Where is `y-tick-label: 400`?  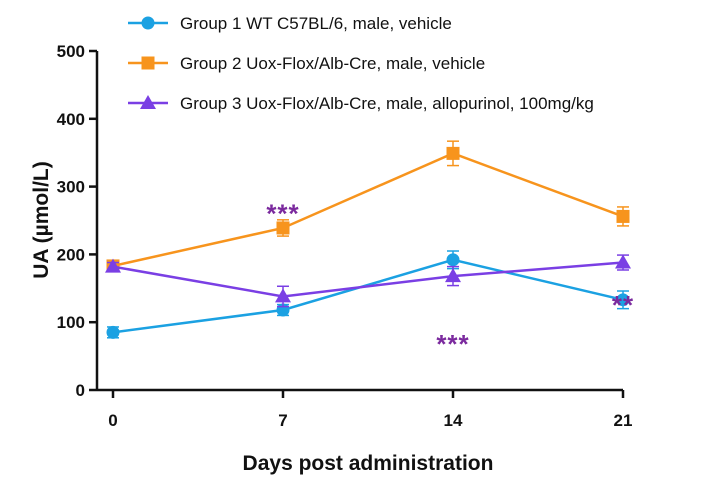 y-tick-label: 400 is located at coordinates (71, 119).